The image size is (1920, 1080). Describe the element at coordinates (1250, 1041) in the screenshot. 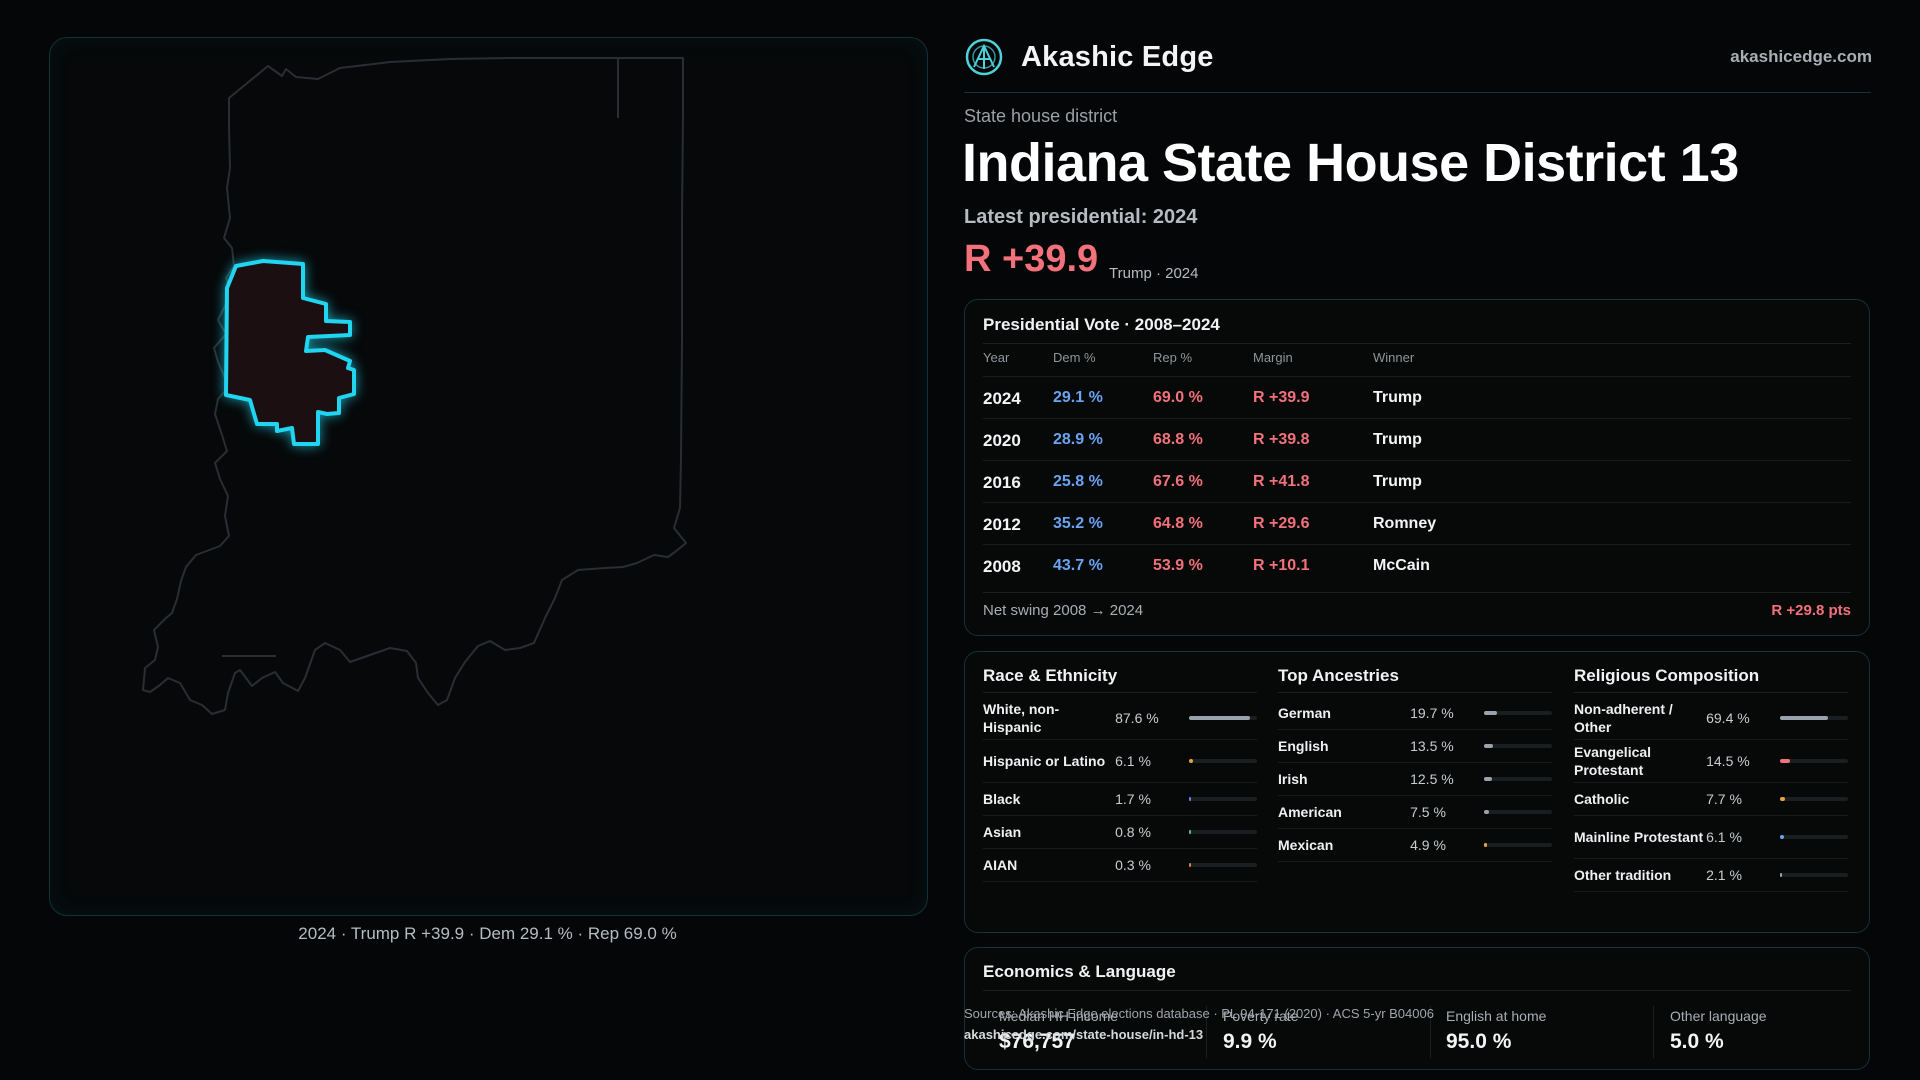

I see `econ-value: 9.9 %` at that location.